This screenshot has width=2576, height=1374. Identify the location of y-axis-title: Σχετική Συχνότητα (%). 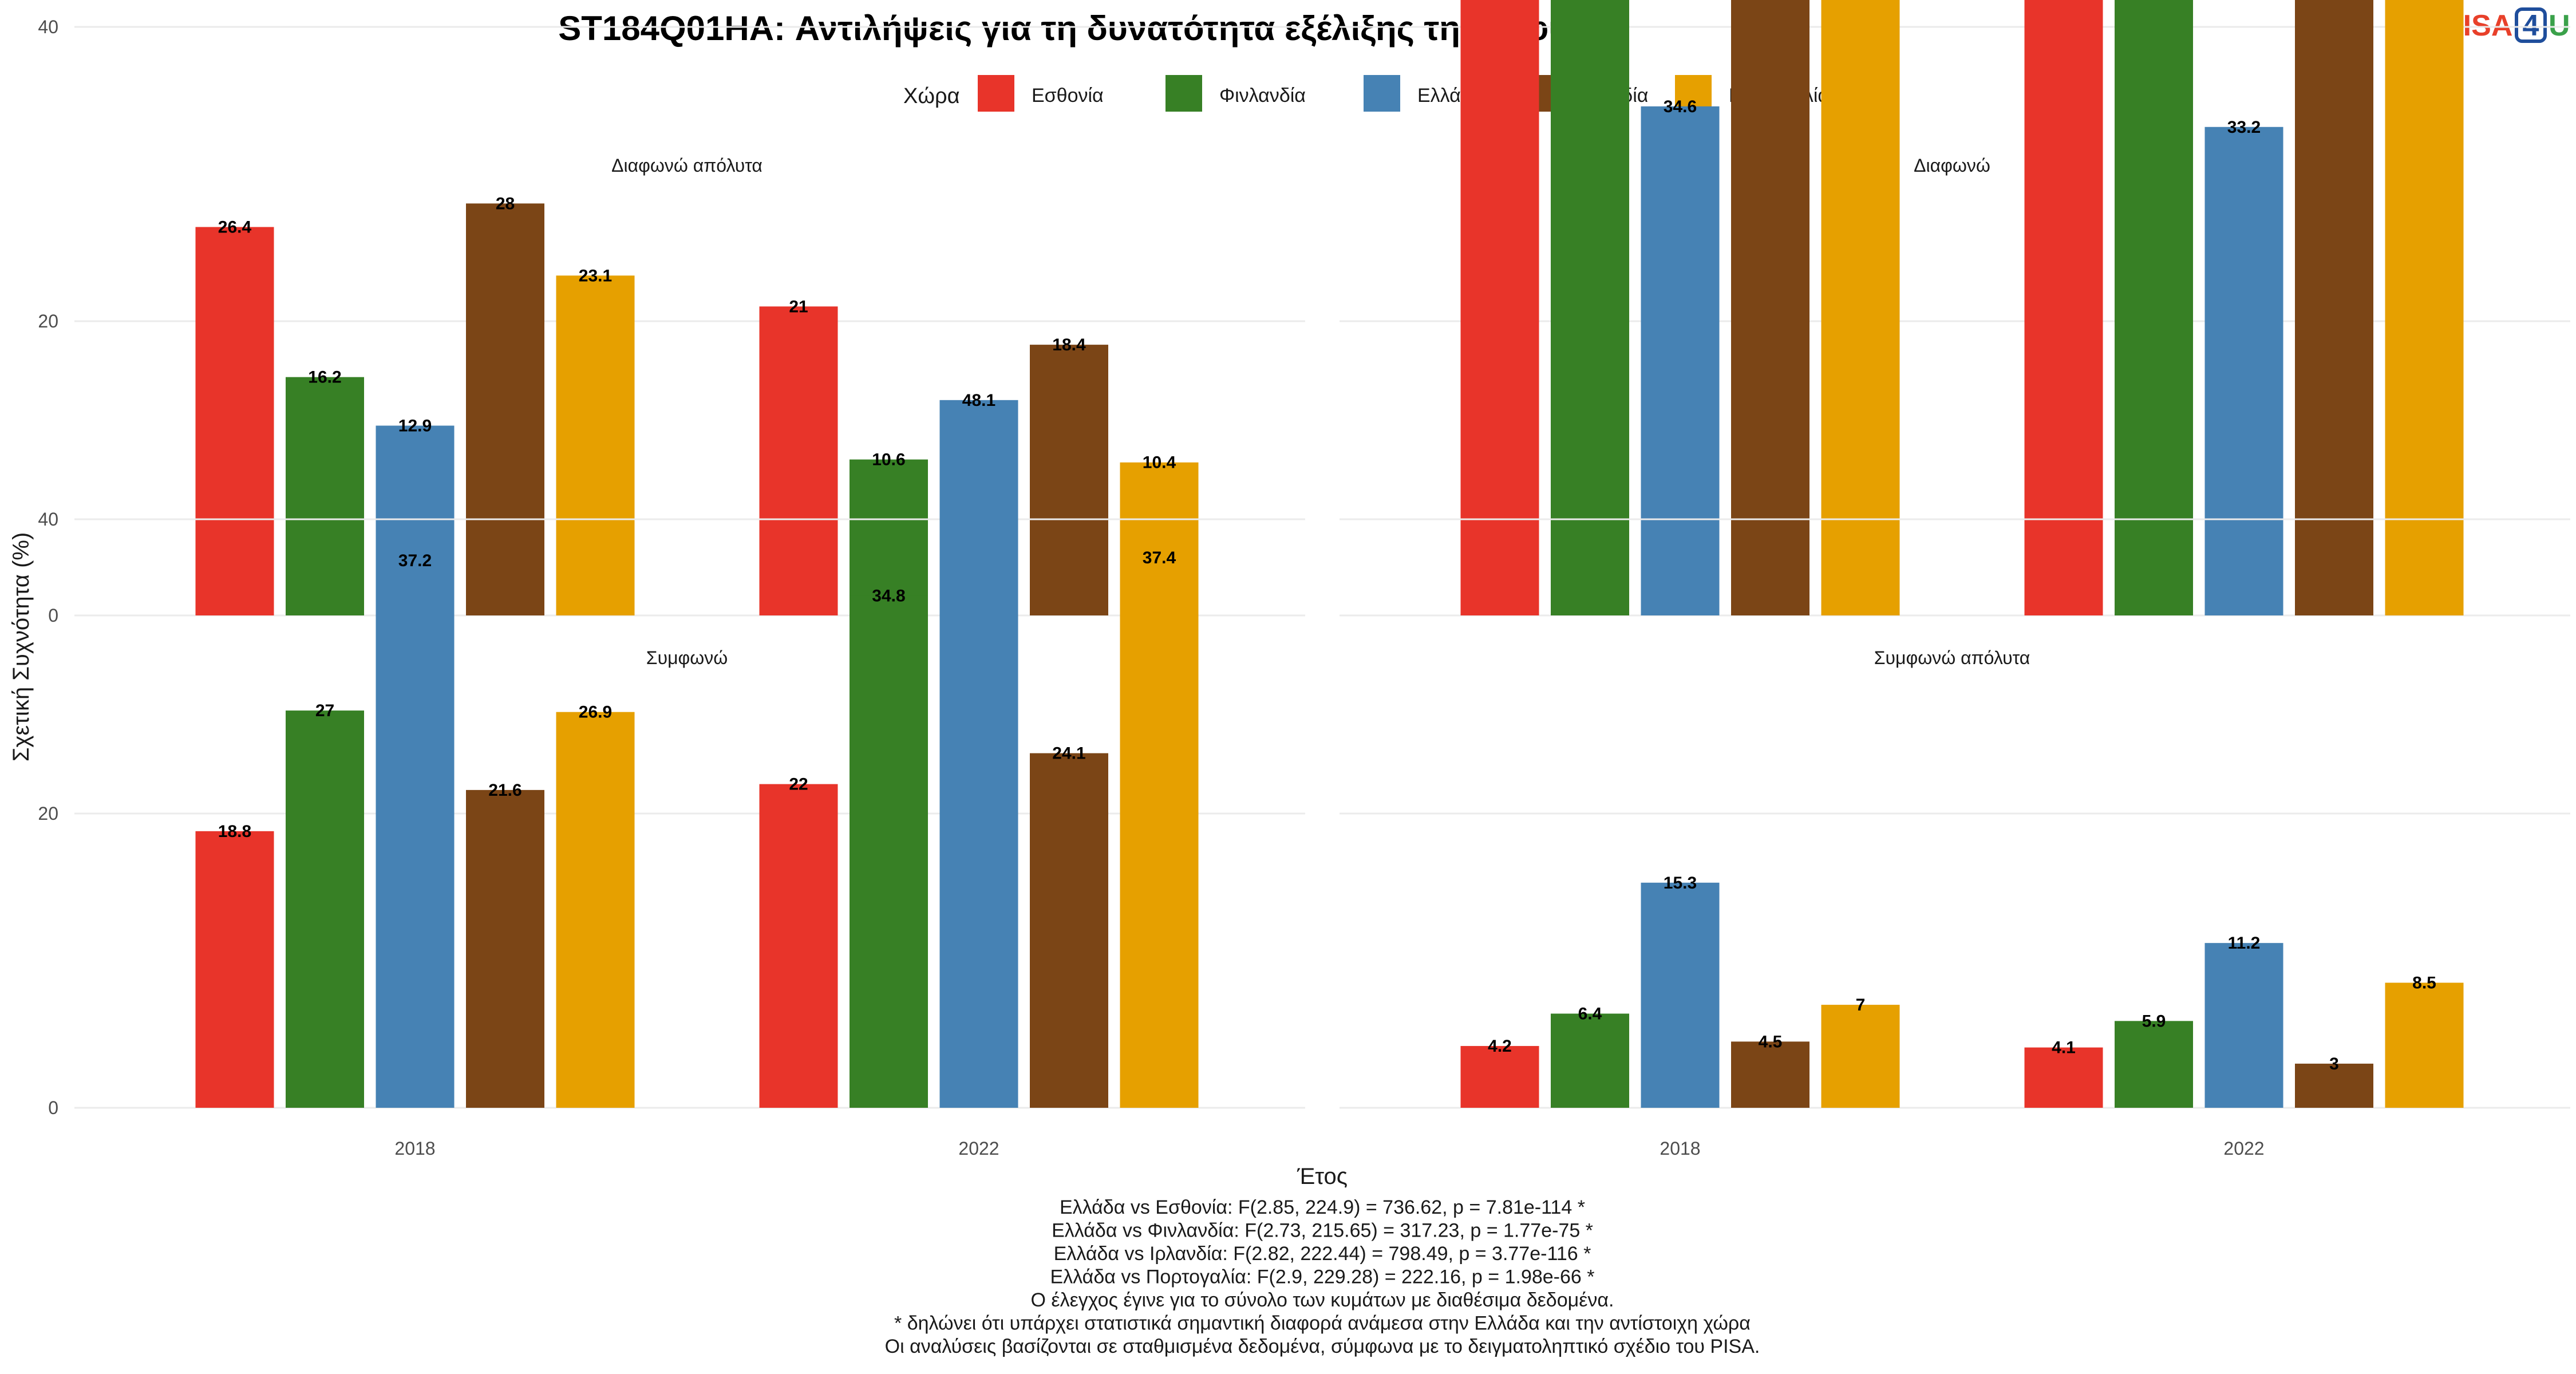
(21, 647).